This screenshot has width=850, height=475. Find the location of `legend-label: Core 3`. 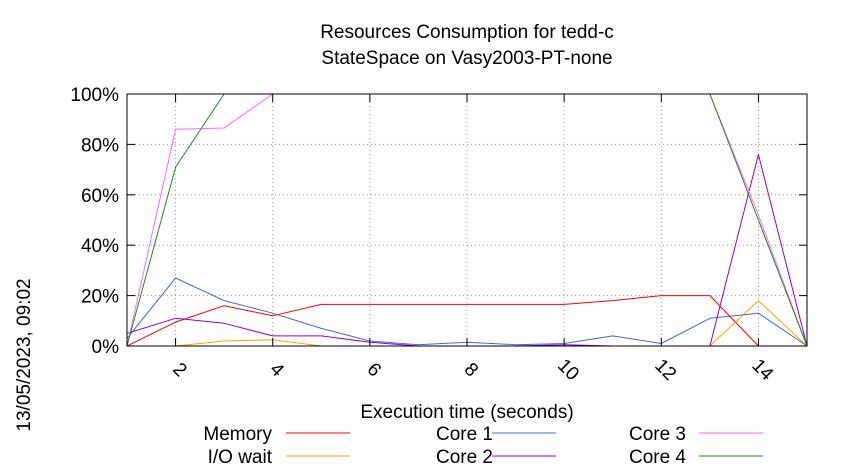

legend-label: Core 3 is located at coordinates (657, 434).